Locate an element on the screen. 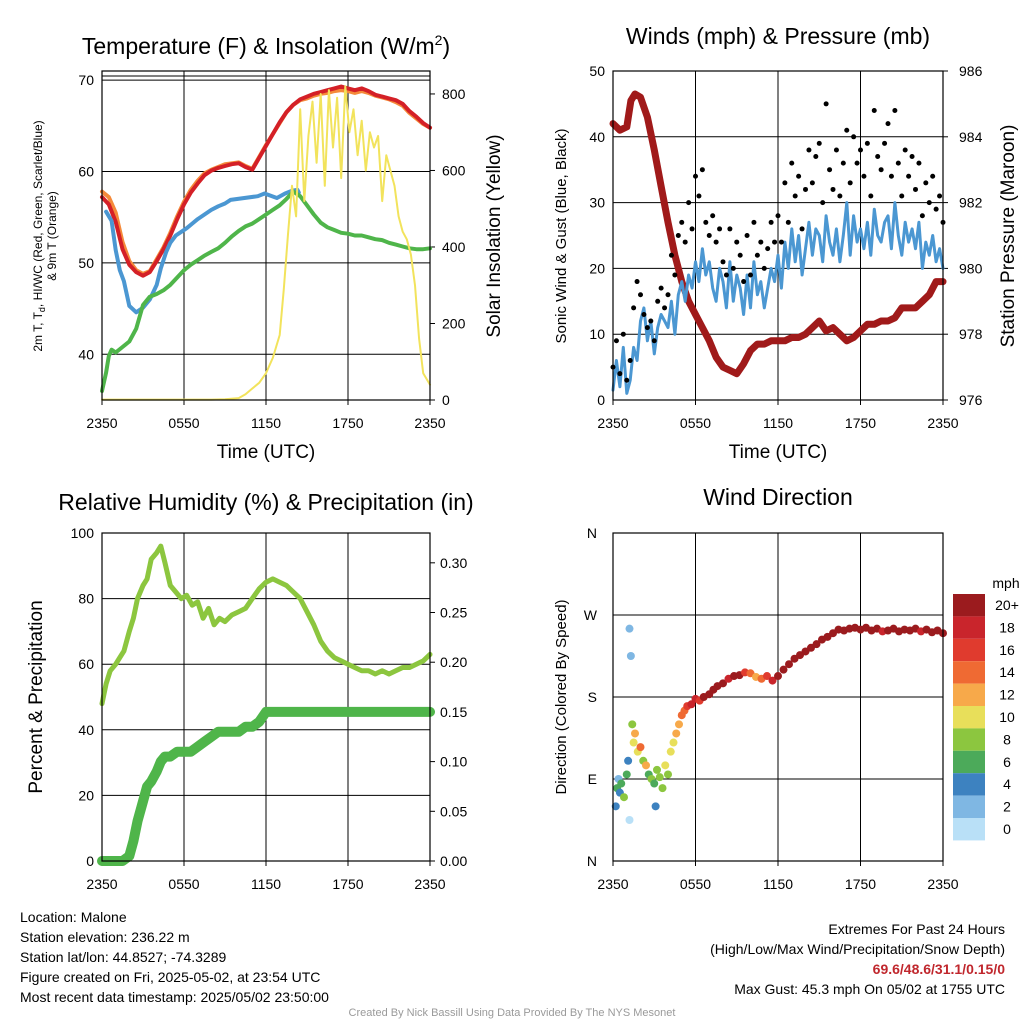 Image resolution: width=1024 pixels, height=1024 pixels. wind-ytick-label: 50 is located at coordinates (597, 71).